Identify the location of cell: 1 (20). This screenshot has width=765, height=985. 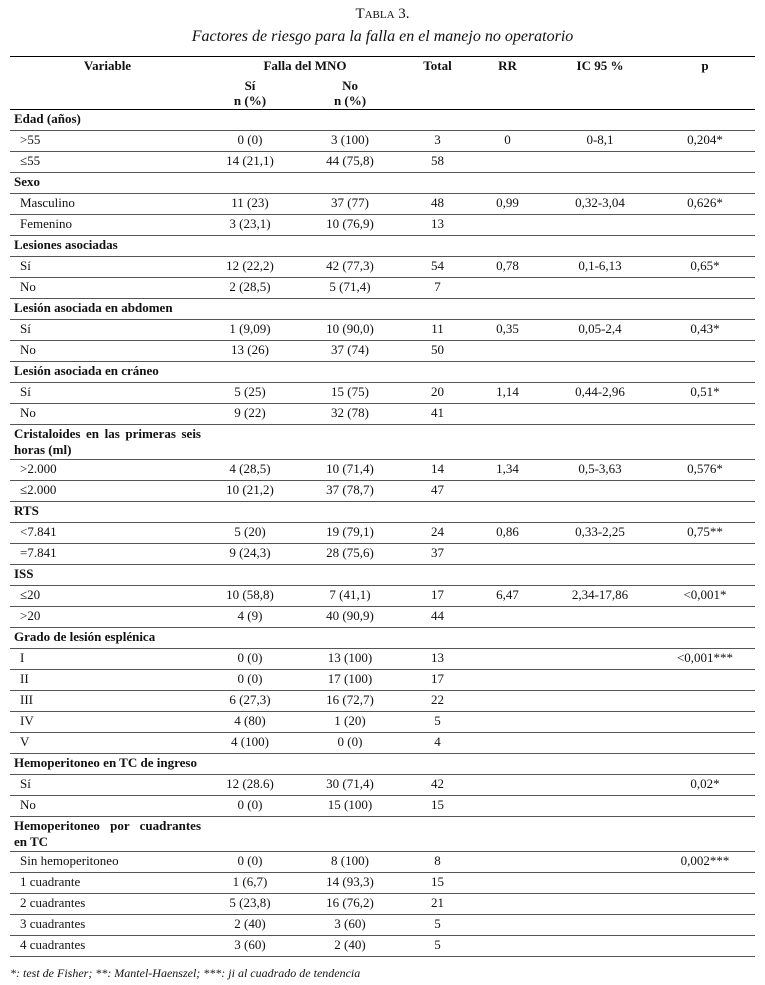
(350, 722).